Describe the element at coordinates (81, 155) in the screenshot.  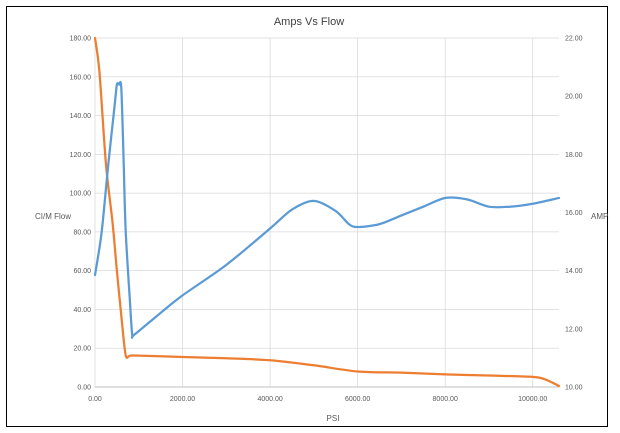
I see `y-tick-label: 120.00` at that location.